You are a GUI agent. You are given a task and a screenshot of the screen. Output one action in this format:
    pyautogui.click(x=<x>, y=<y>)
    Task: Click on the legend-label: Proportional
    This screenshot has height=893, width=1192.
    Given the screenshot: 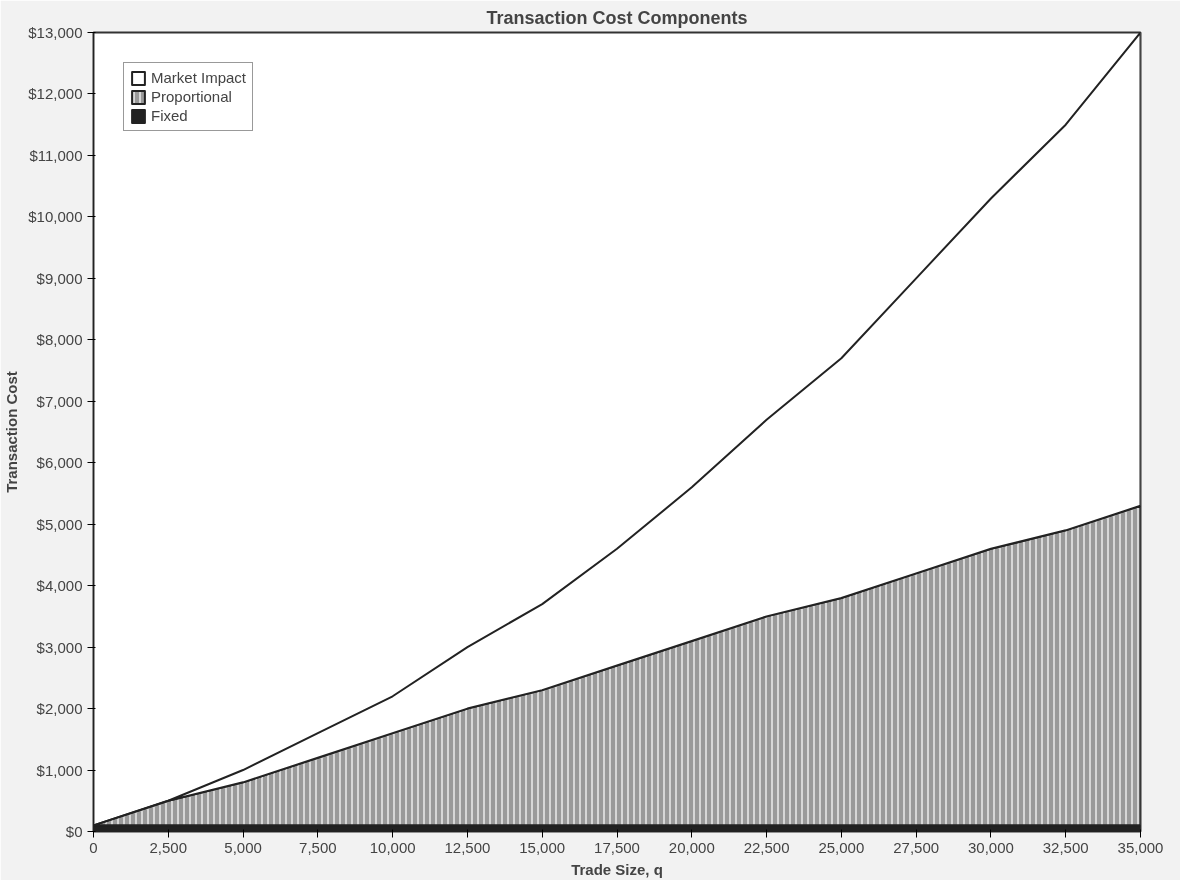 What is the action you would take?
    pyautogui.click(x=191, y=96)
    